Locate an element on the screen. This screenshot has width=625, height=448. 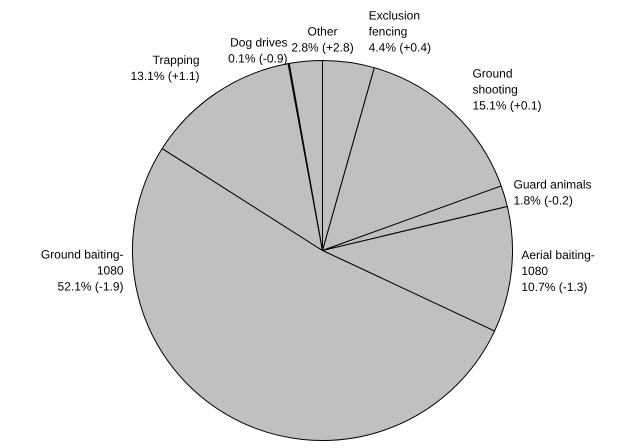
data-label: 13.1% (+1.1) is located at coordinates (165, 76).